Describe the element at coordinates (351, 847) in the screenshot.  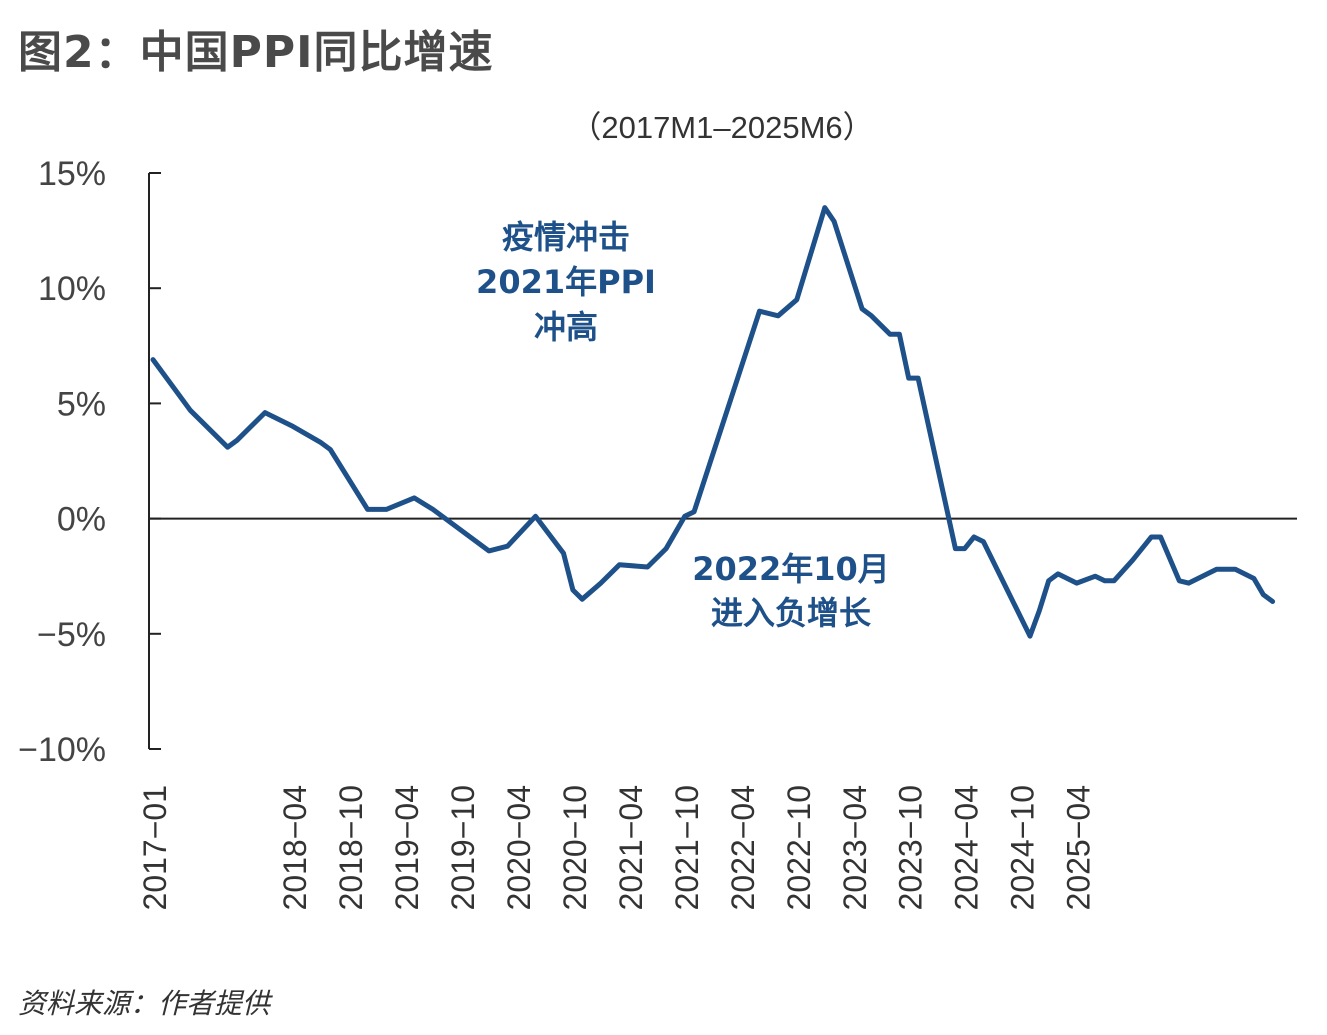
I see `x-tick-label: 2018−10` at that location.